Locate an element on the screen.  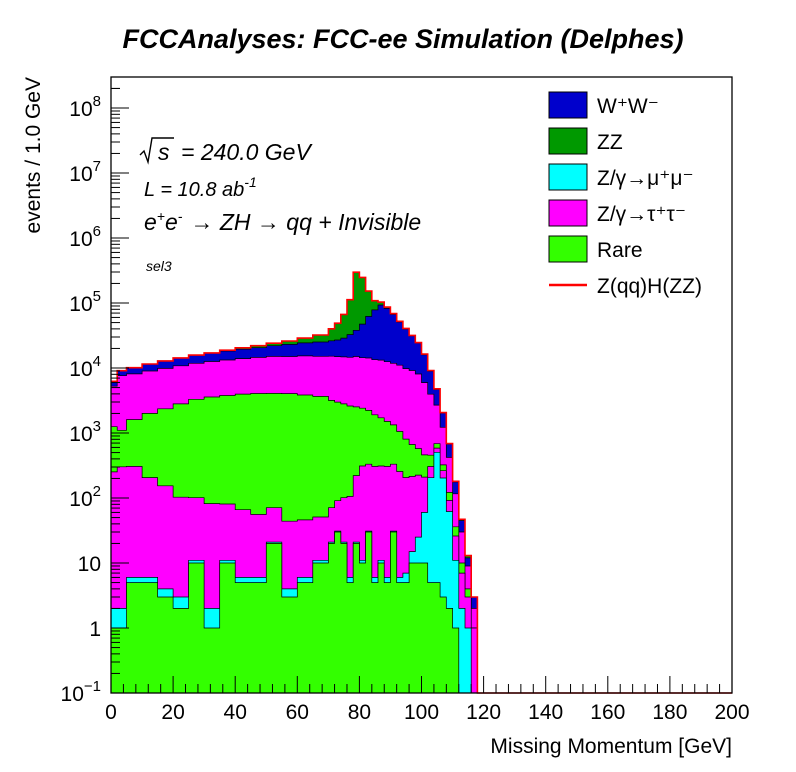
x-tick-label: 180 is located at coordinates (669, 712).